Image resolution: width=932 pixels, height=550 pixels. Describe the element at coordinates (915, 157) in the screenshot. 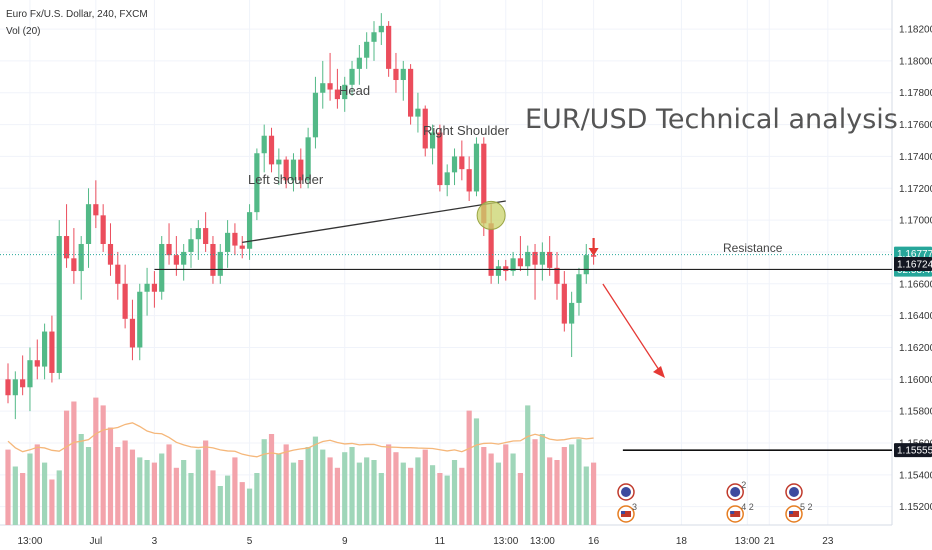

I see `y-tick-label: 1.17400` at that location.